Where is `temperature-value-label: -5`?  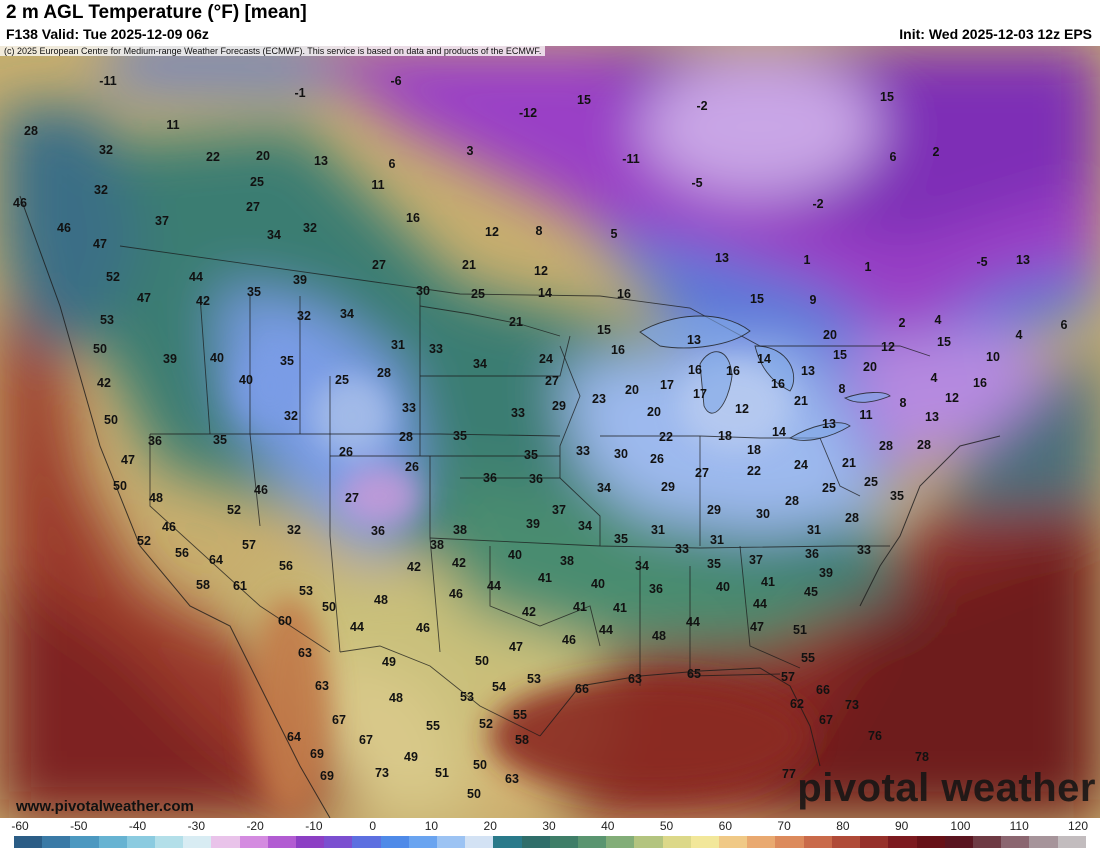
temperature-value-label: -5 is located at coordinates (697, 182).